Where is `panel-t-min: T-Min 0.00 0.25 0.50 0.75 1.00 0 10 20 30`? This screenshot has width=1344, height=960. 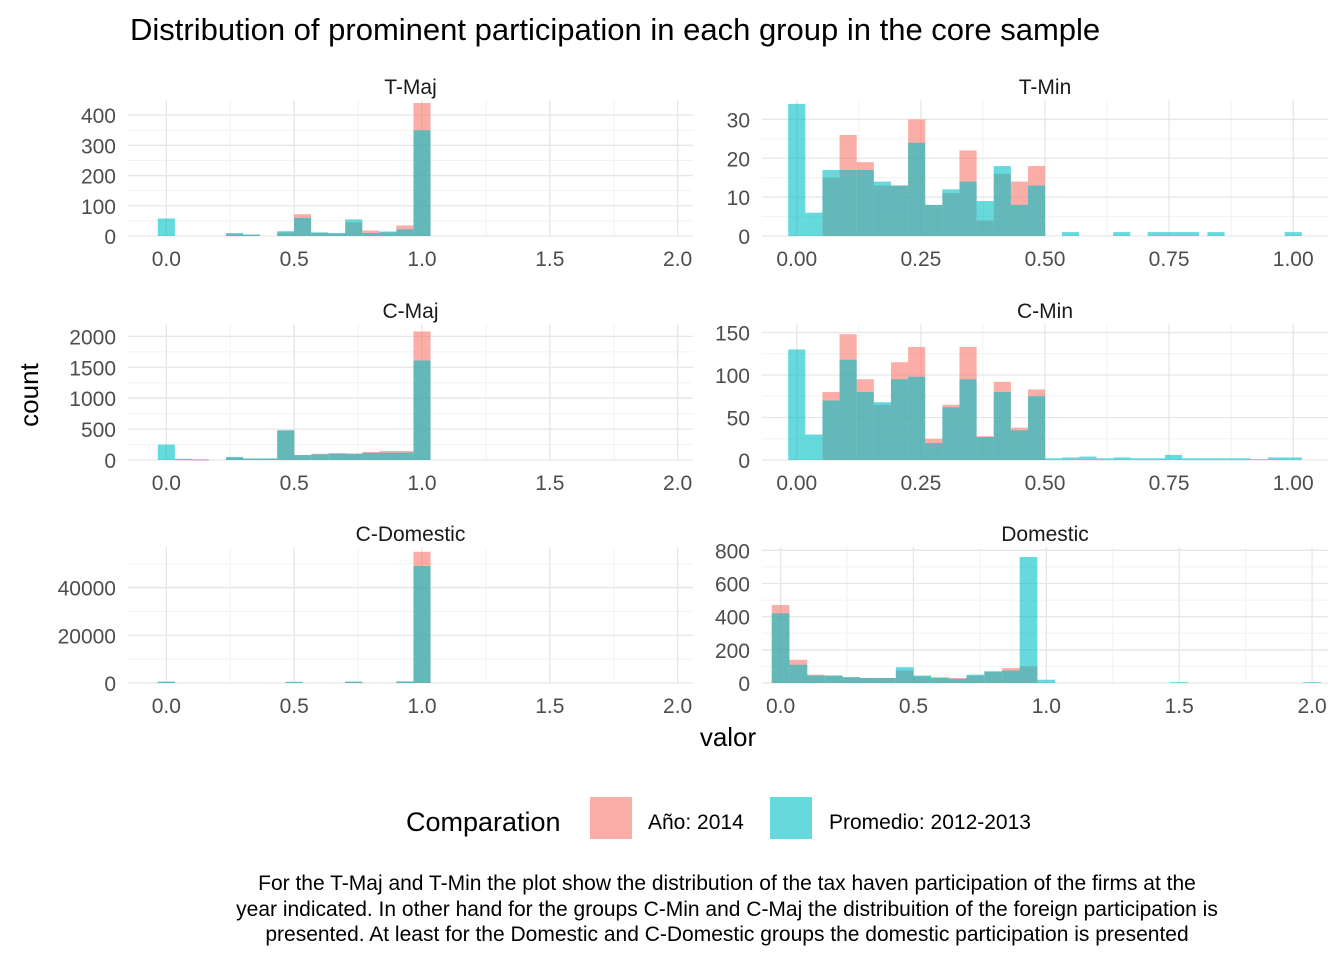
panel-t-min: T-Min 0.00 0.25 0.50 0.75 1.00 0 10 20 30 is located at coordinates (1027, 173).